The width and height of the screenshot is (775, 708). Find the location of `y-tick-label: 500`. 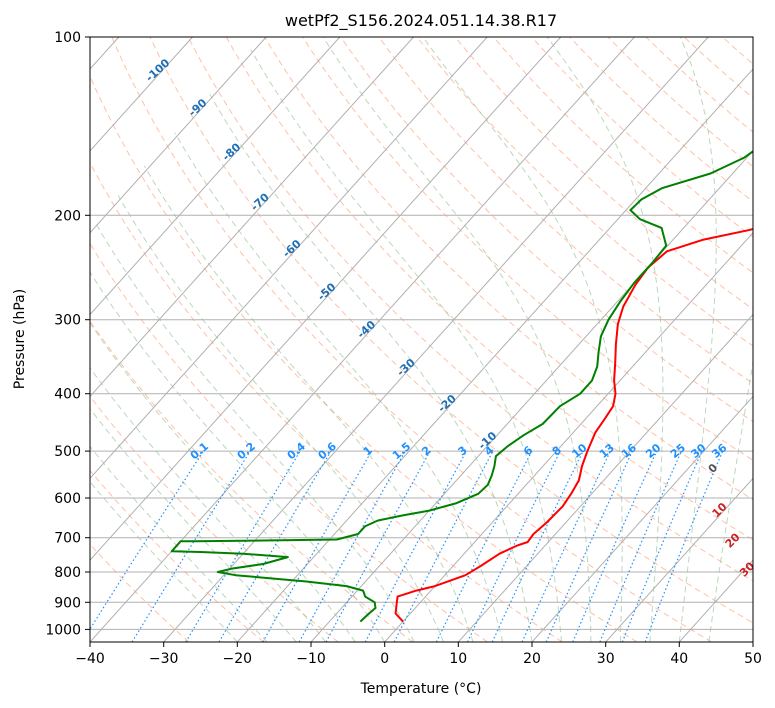

y-tick-label: 500 is located at coordinates (67, 452).